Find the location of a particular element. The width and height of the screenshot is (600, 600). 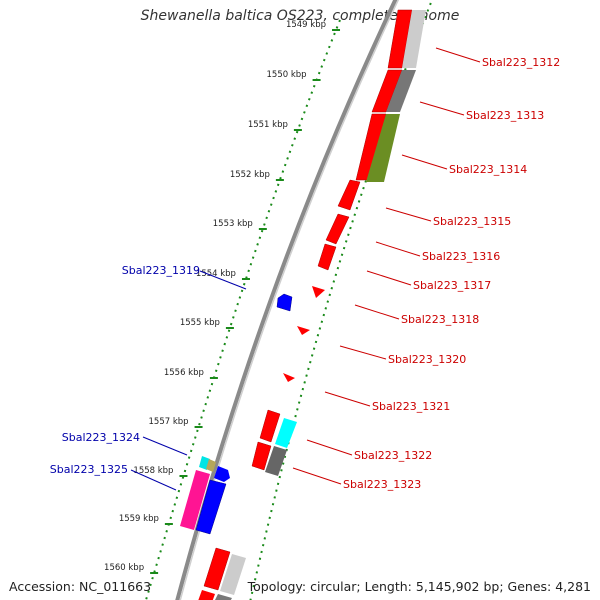

label-sbal223-1321: Sbal223_1321 is located at coordinates (411, 406).